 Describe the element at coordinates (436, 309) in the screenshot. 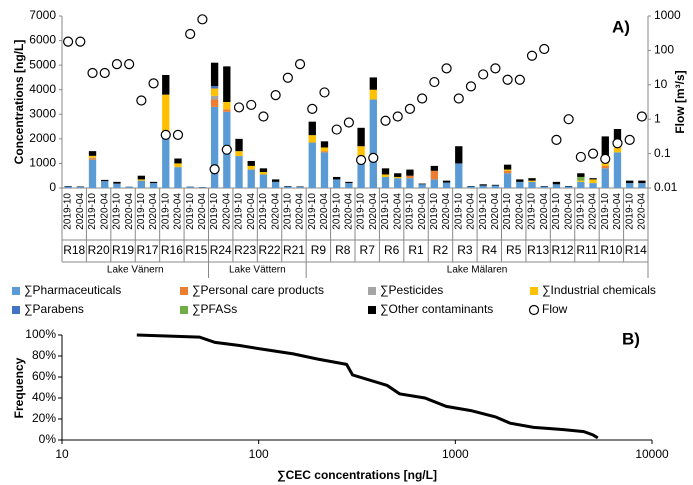

I see `legend-label: ∑Other contaminants` at that location.